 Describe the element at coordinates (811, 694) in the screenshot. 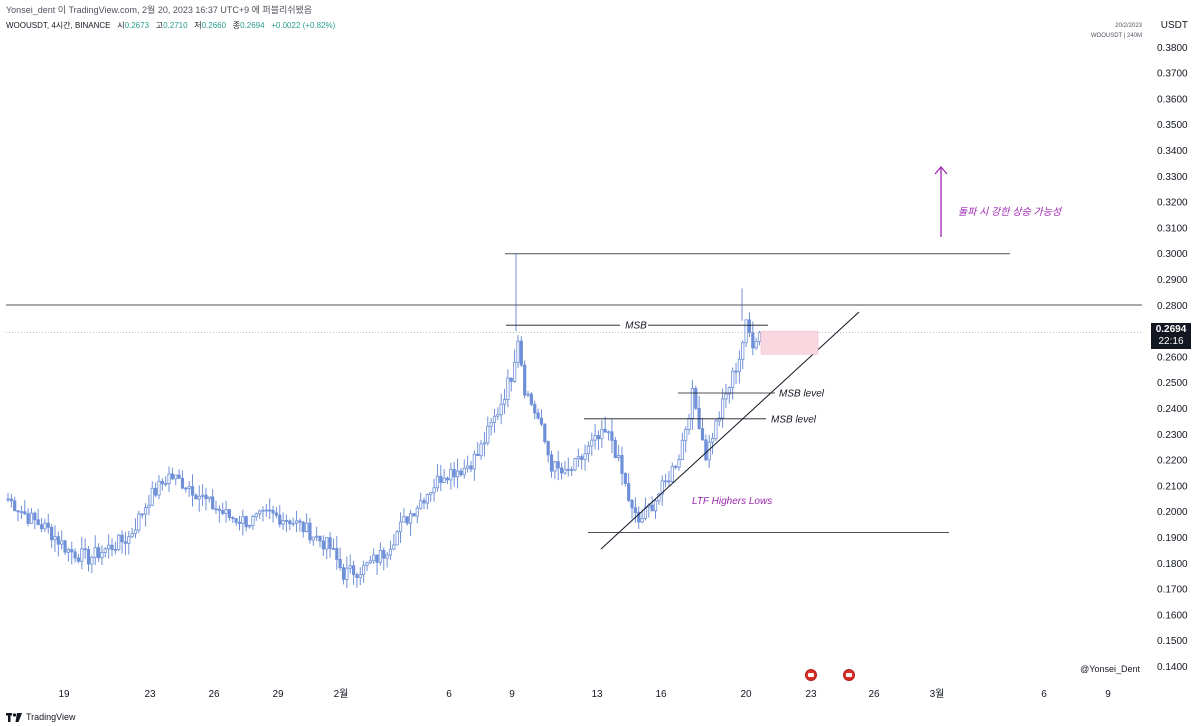

I see `x-tick-label: 23` at that location.